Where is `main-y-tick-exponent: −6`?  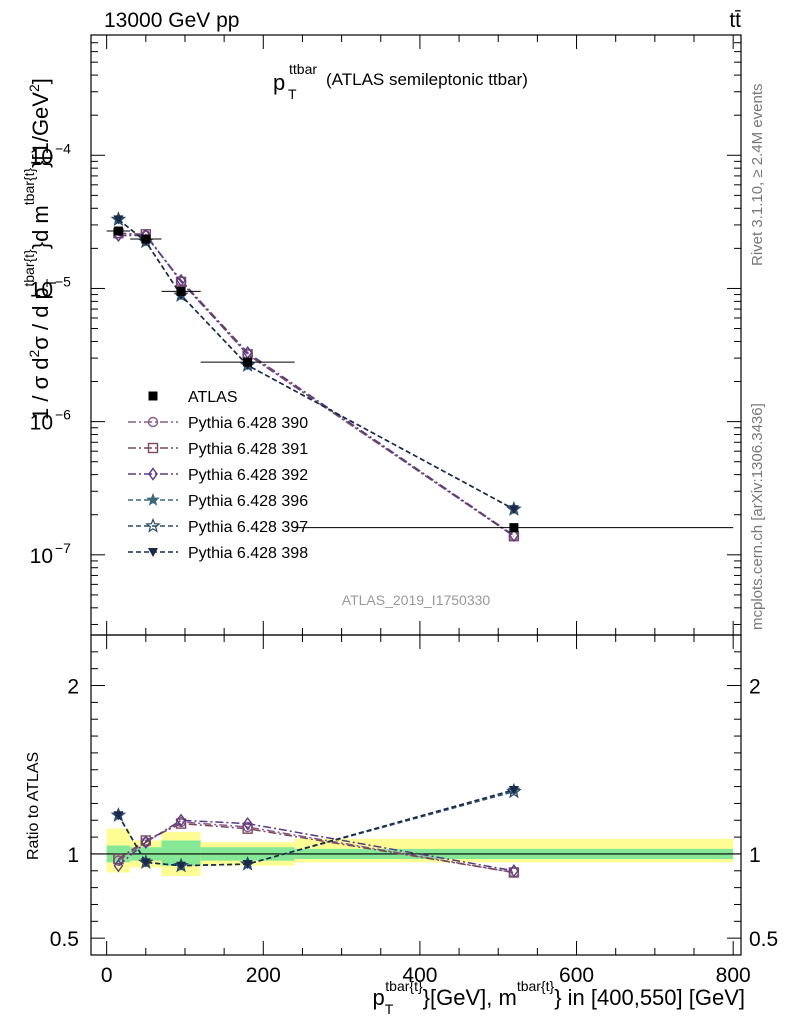 main-y-tick-exponent: −6 is located at coordinates (63, 415).